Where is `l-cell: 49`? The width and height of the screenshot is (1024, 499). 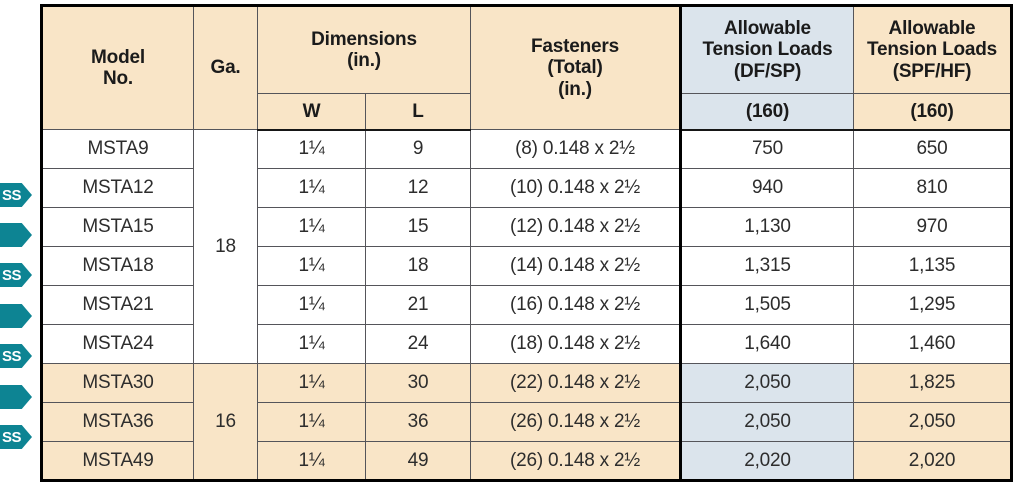 l-cell: 49 is located at coordinates (418, 461).